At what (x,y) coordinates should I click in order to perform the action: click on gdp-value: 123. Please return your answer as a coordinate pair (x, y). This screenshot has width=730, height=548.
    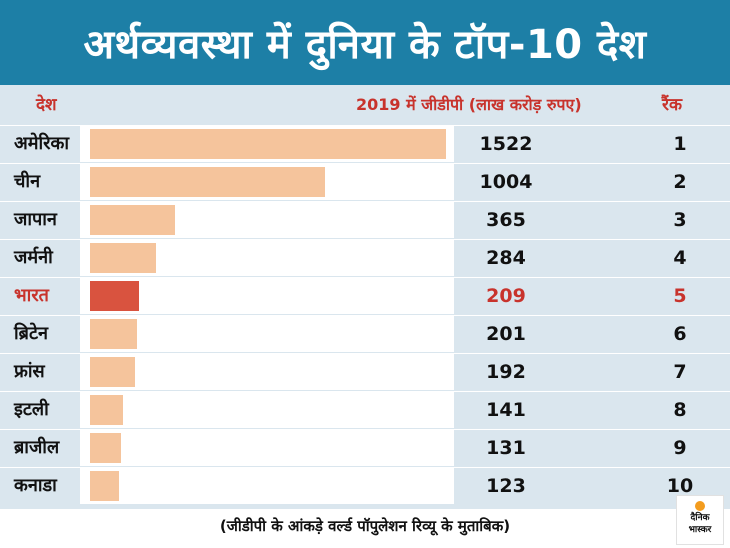
    Looking at the image, I should click on (506, 486).